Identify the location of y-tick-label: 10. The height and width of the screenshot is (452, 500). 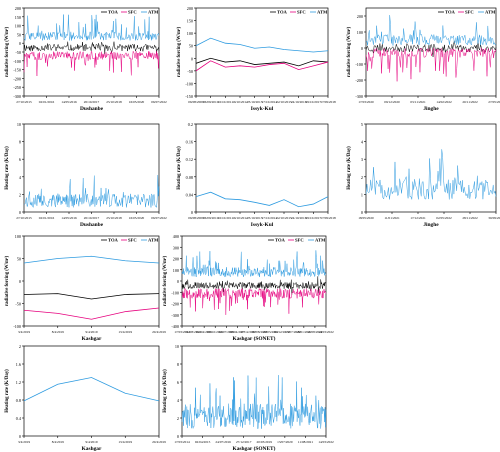
(177, 346).